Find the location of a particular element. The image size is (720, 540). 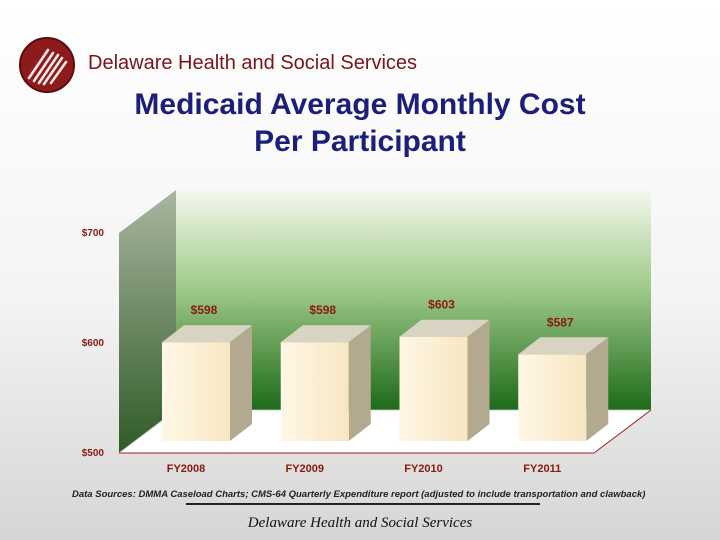

bar-value-label: $587 is located at coordinates (560, 322).